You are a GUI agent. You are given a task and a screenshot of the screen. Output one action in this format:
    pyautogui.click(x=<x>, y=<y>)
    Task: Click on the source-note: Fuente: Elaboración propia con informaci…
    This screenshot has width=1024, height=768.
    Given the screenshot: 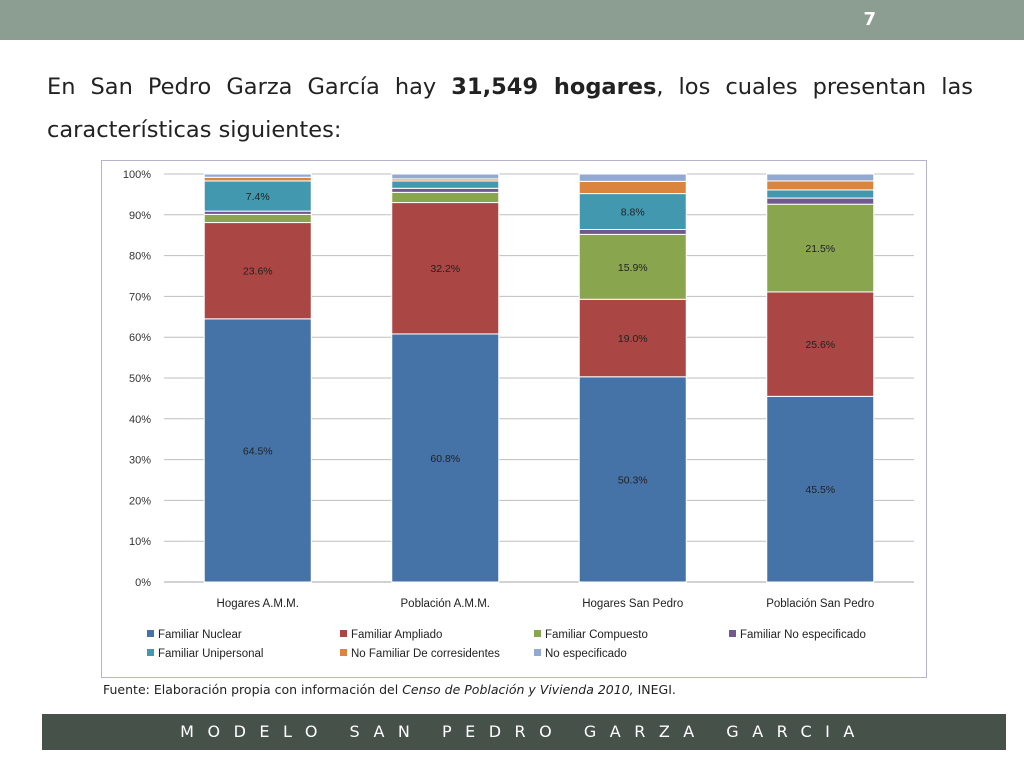 What is the action you would take?
    pyautogui.click(x=389, y=689)
    